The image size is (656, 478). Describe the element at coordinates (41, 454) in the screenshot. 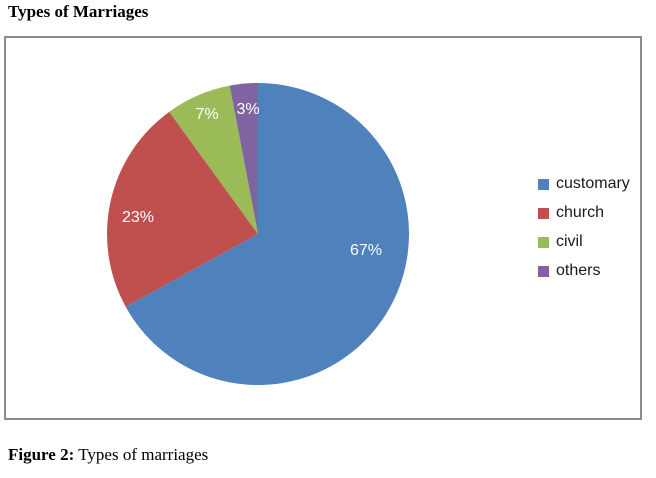

I see `figure-caption-prefix: Figure 2:` at that location.